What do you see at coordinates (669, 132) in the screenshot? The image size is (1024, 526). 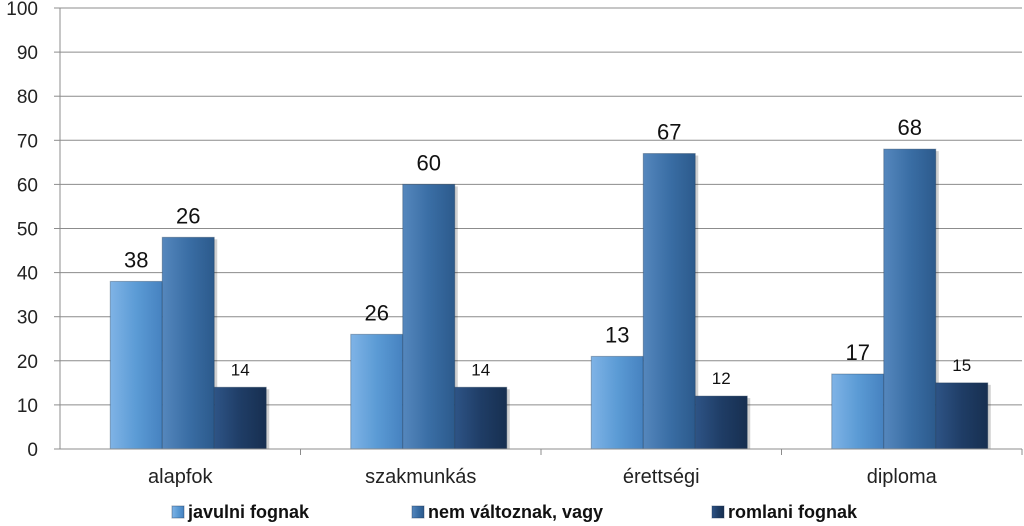 I see `data-label: 67` at bounding box center [669, 132].